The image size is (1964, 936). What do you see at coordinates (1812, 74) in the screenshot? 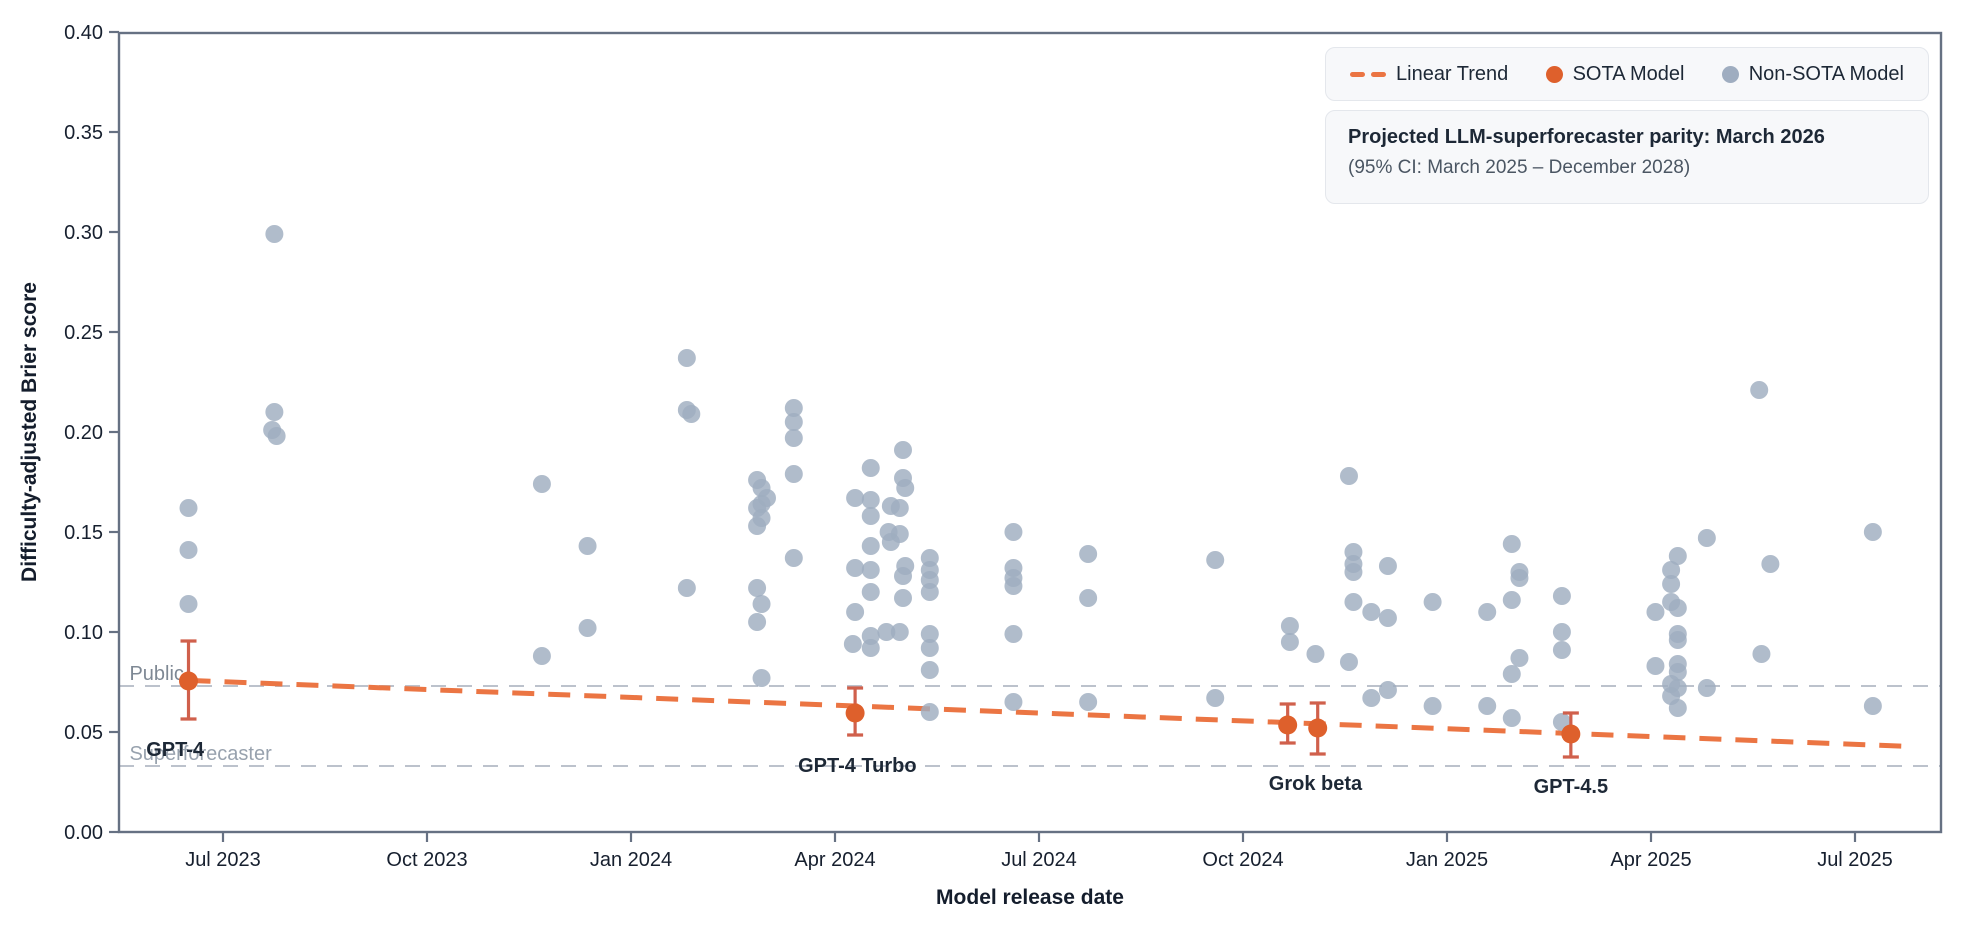
I see `legend-item-non-sota-model: Non-SOTA Model` at bounding box center [1812, 74].